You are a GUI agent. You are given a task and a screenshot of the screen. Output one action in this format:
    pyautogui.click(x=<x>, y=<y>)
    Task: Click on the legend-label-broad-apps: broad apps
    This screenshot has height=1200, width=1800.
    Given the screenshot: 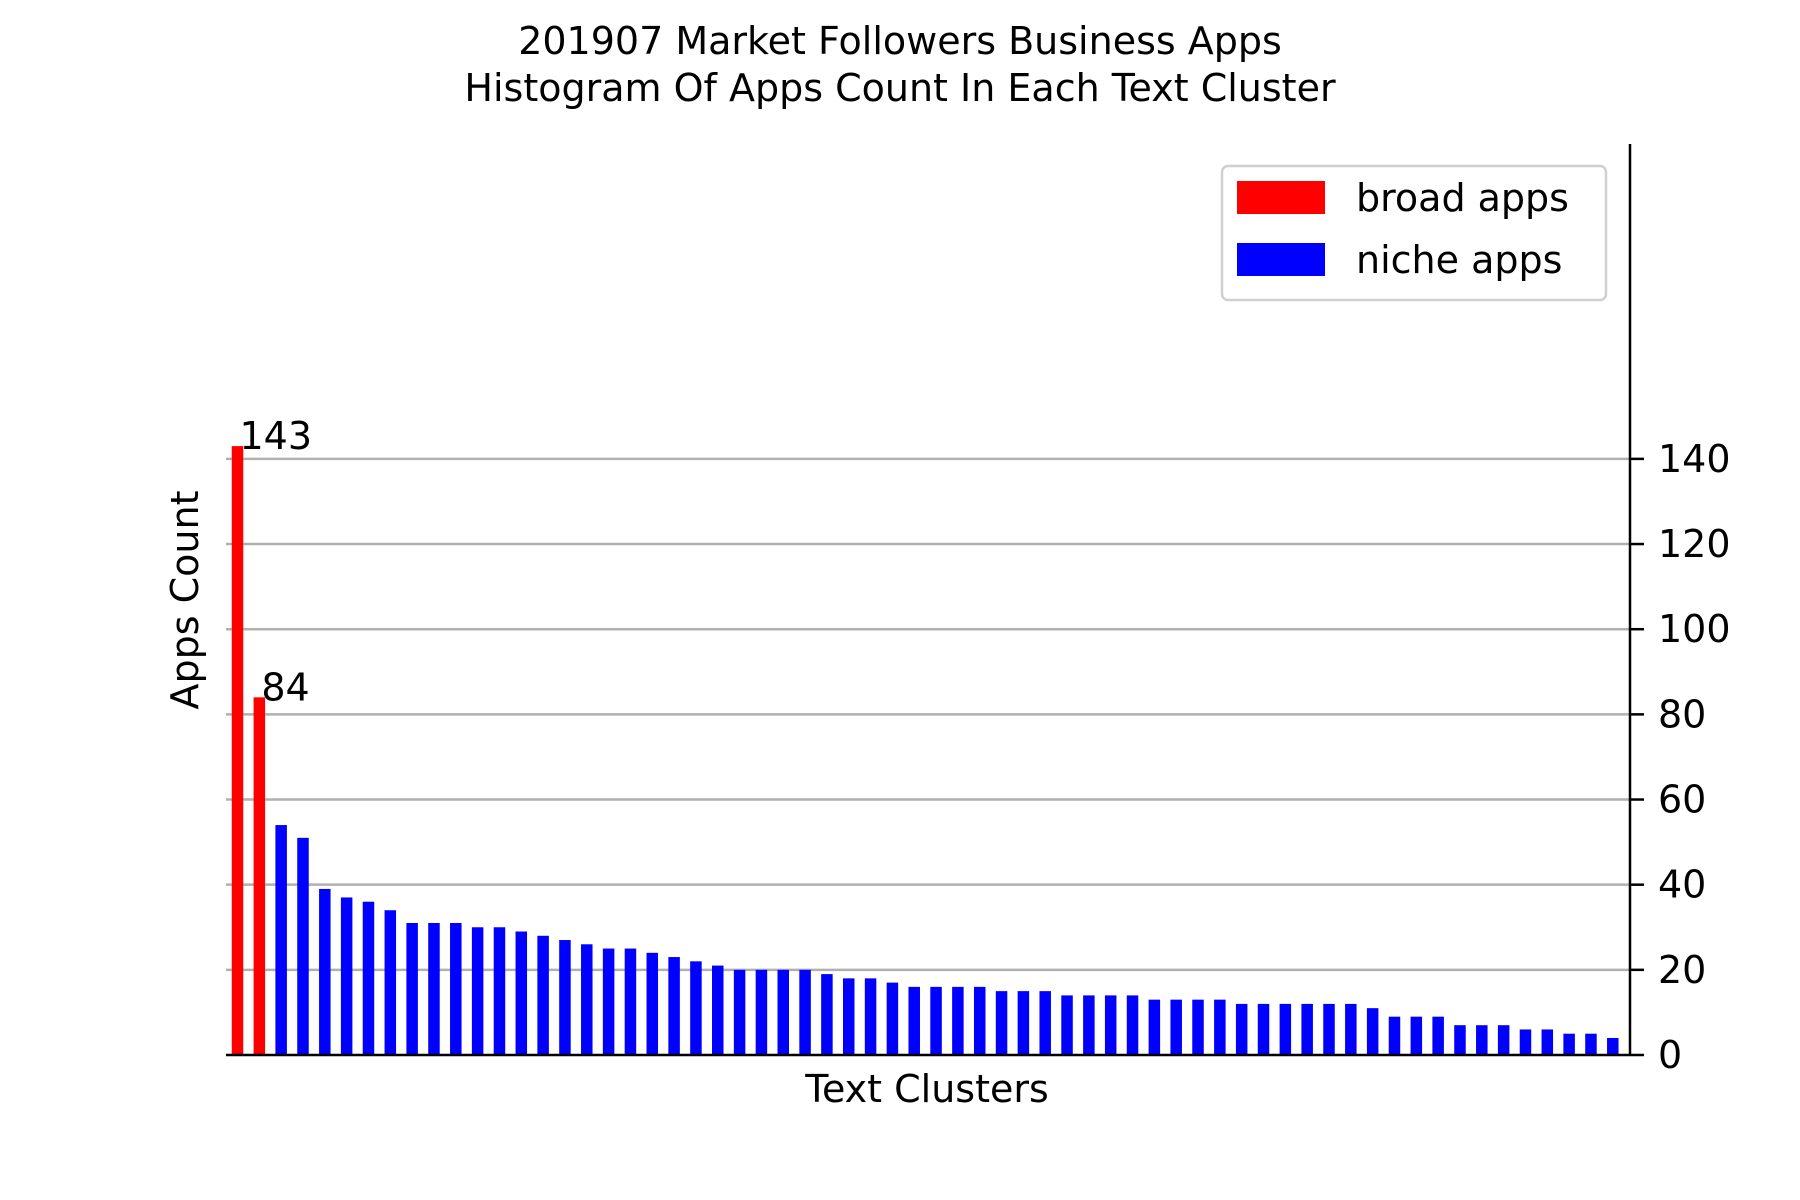 What is the action you would take?
    pyautogui.click(x=1462, y=198)
    